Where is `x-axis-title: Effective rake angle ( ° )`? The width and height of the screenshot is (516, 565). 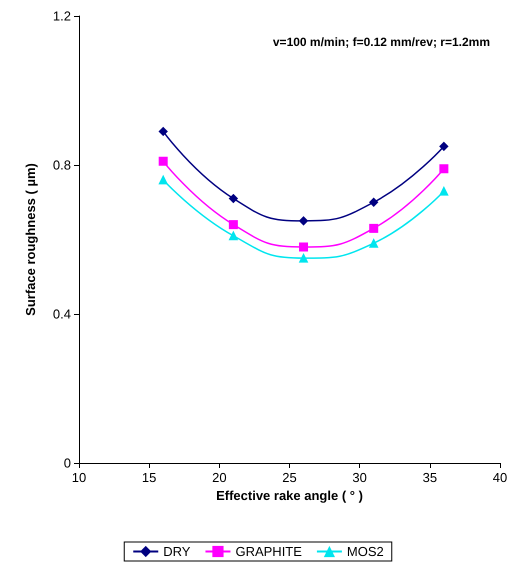
x-axis-title: Effective rake angle ( ° ) is located at coordinates (289, 495).